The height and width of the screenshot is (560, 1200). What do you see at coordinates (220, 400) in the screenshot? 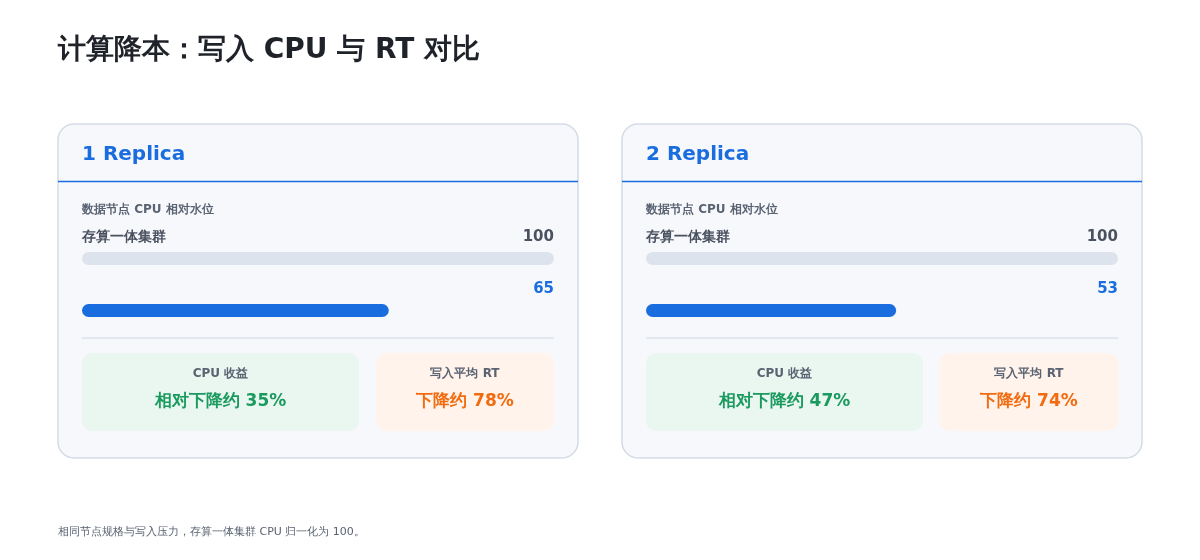
I see `text: 相对下降约 35%` at bounding box center [220, 400].